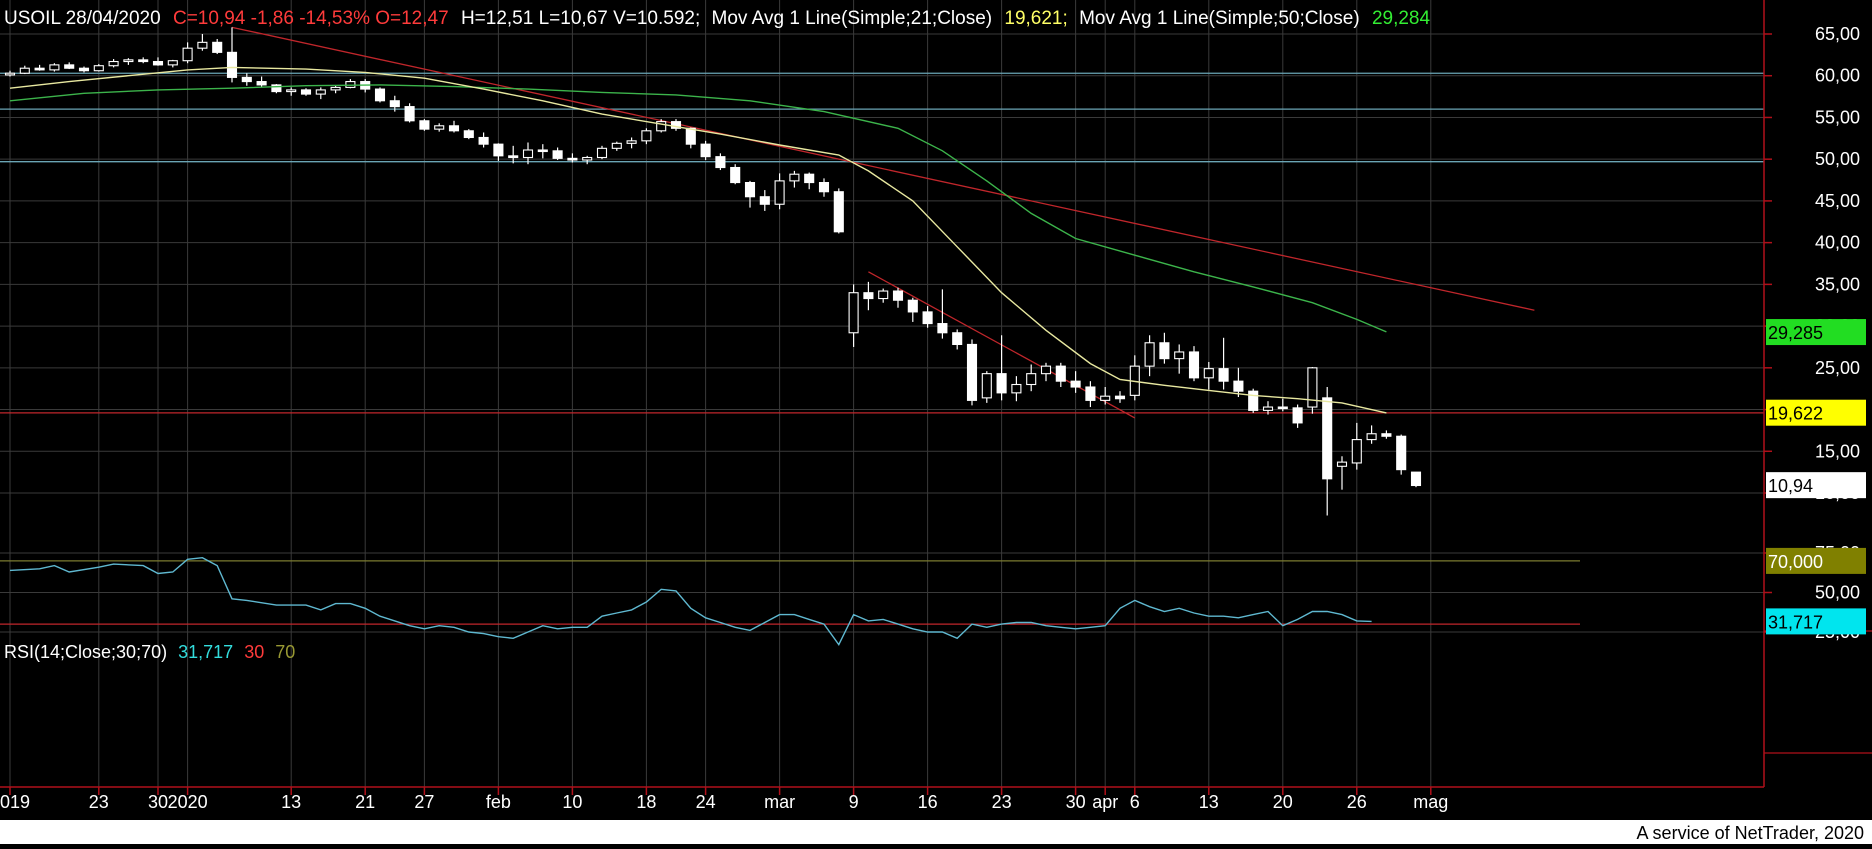  What do you see at coordinates (580, 18) in the screenshot?
I see `high-low-volume: H=12,51 L=10,67 V=10.592;` at bounding box center [580, 18].